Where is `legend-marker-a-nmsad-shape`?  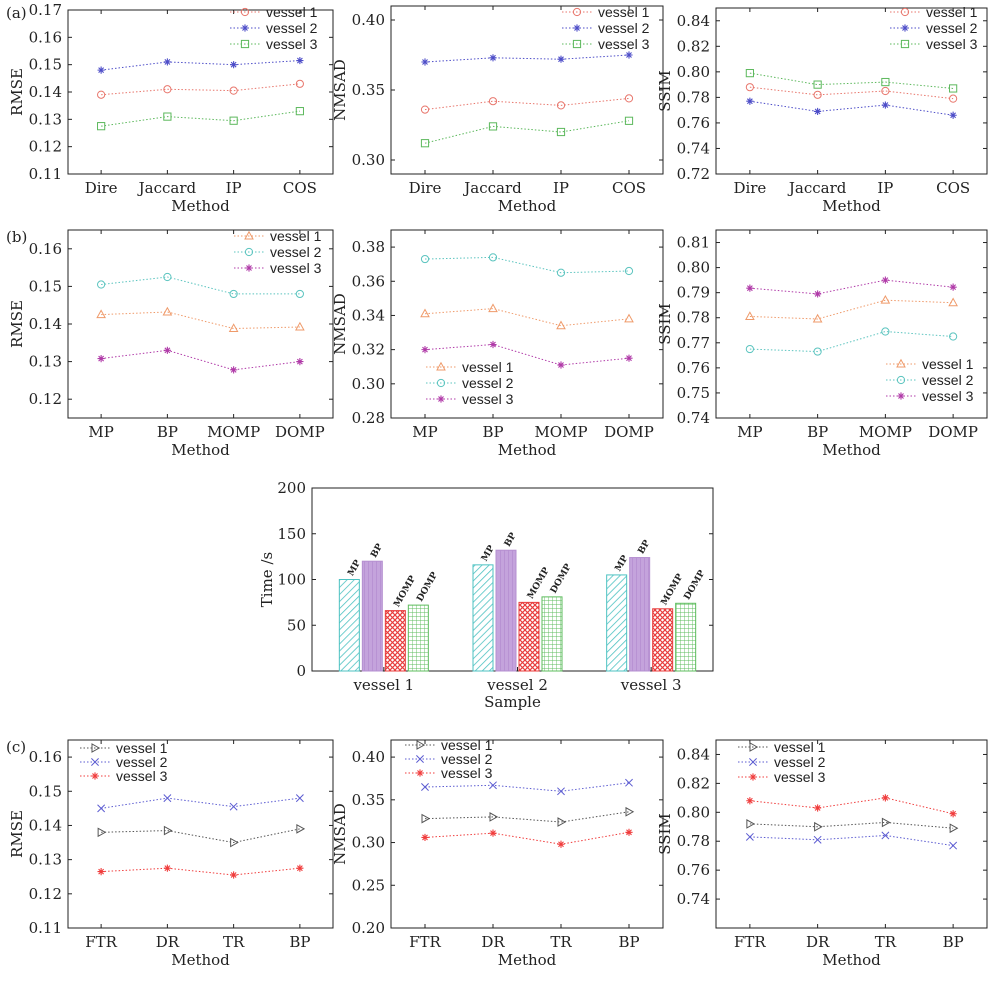 legend-marker-a-nmsad-shape is located at coordinates (577, 12).